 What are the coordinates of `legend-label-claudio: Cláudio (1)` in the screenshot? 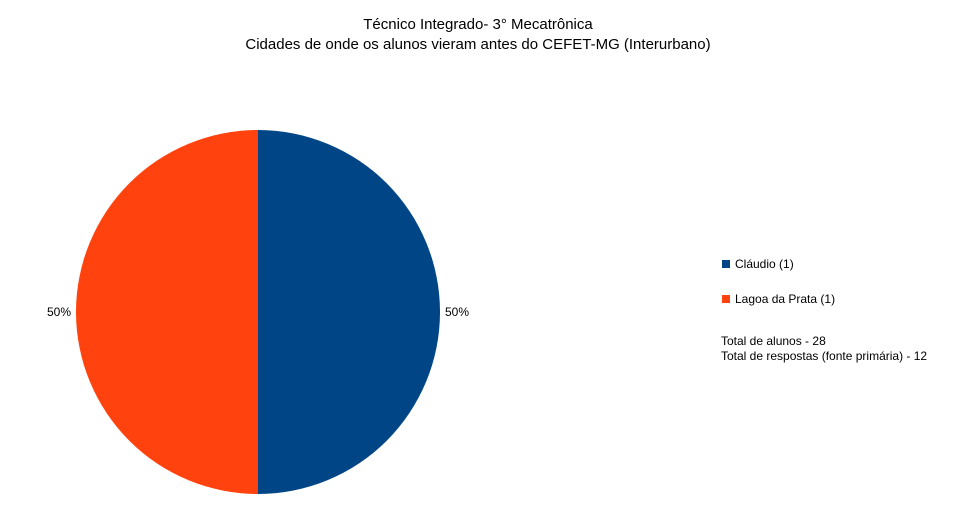 It's located at (764, 264).